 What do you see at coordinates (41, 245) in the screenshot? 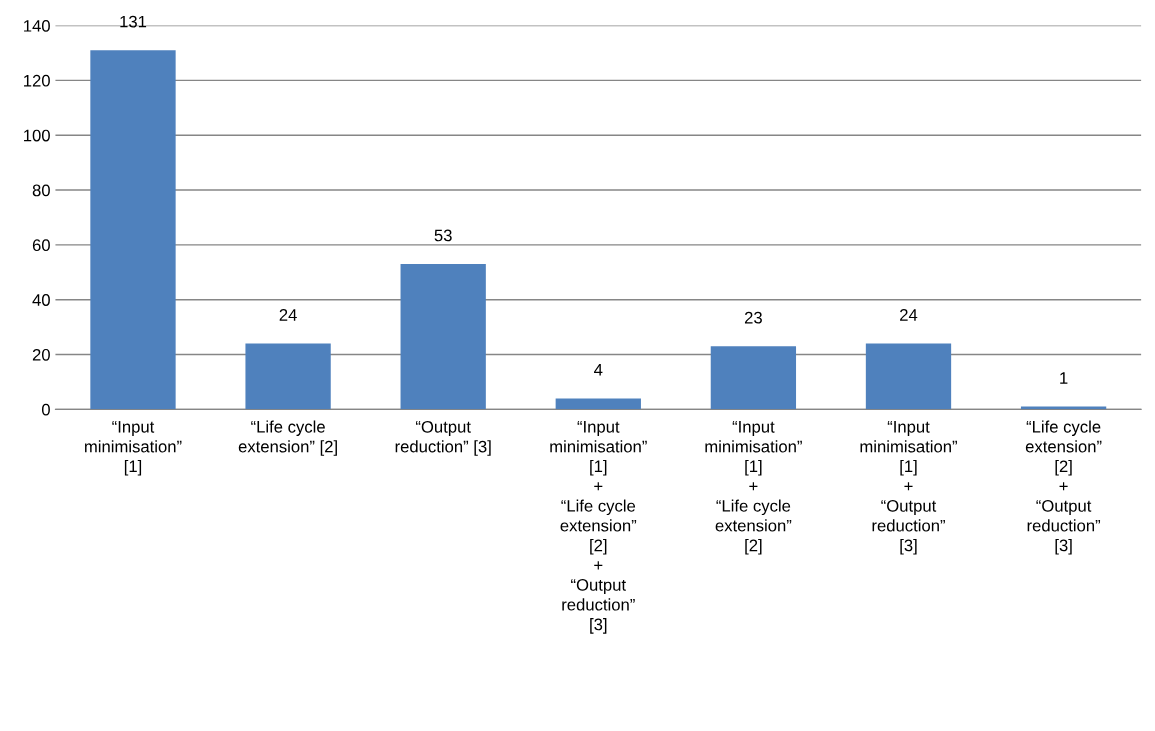
I see `y-tick-label: 60` at bounding box center [41, 245].